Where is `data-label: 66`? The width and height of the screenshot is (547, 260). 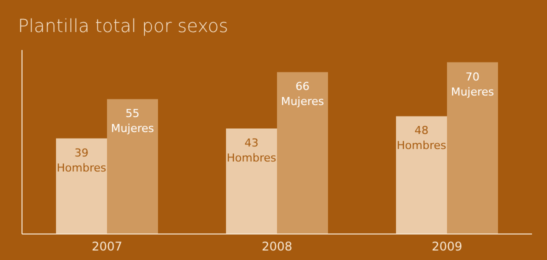
data-label: 66 is located at coordinates (303, 87).